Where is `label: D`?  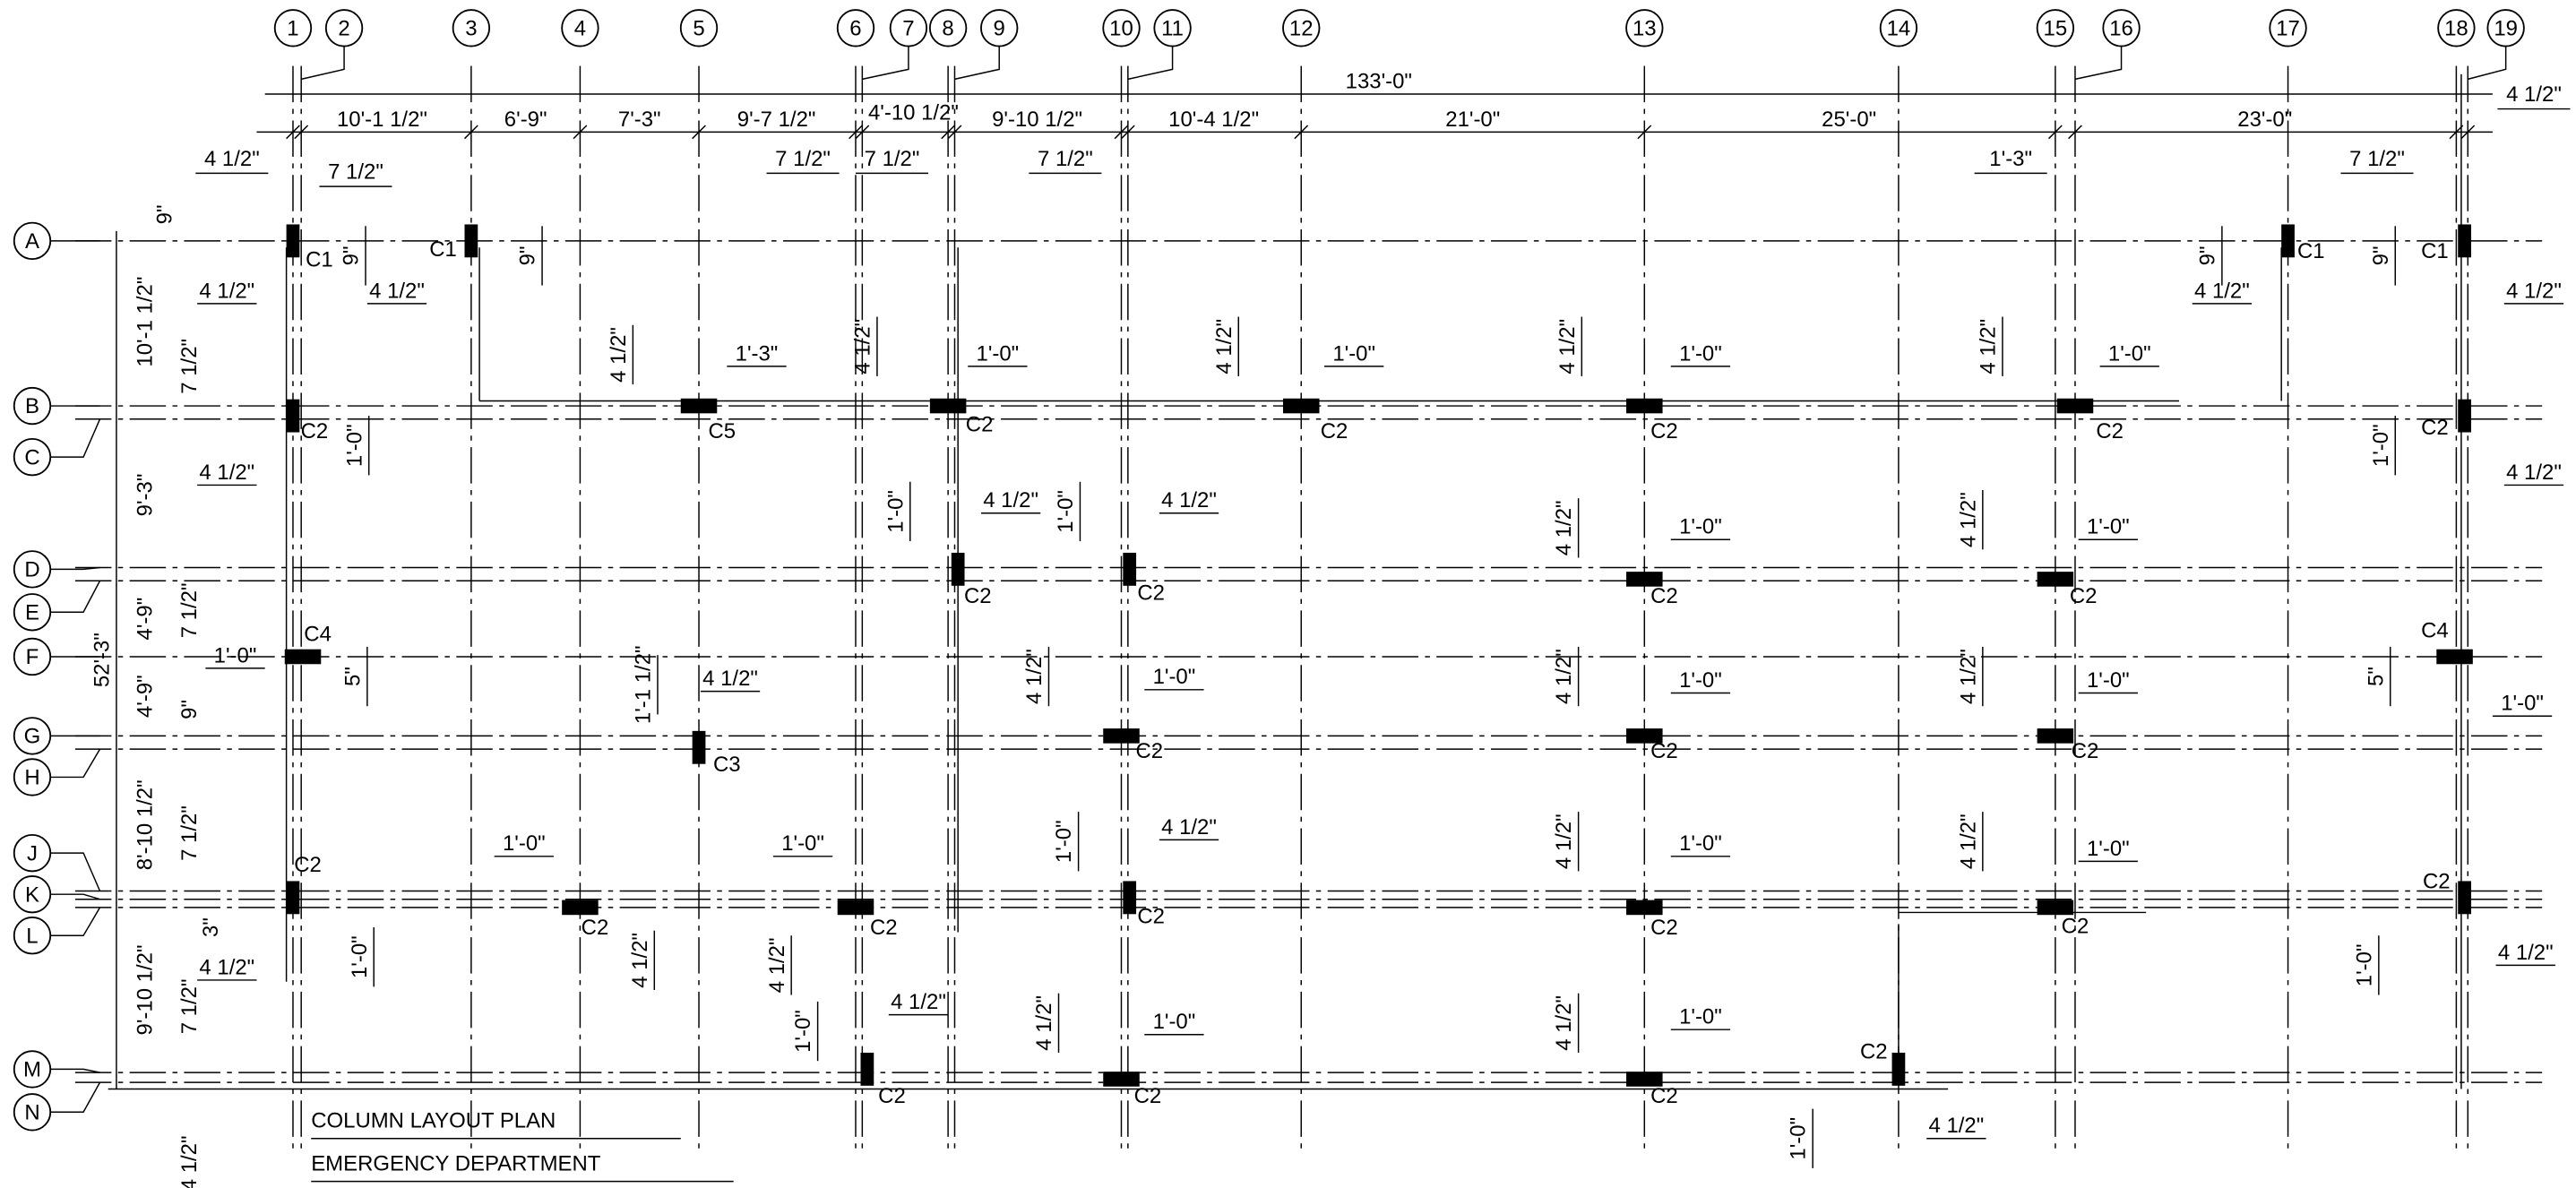
label: D is located at coordinates (31, 570).